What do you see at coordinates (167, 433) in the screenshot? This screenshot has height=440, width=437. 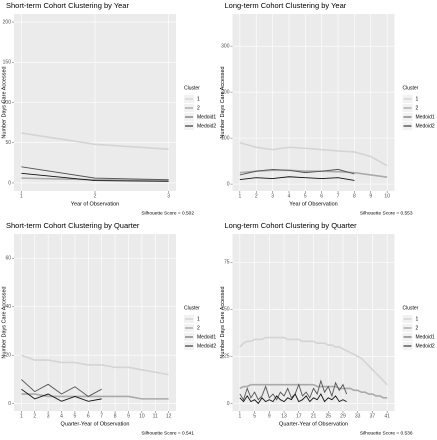 I see `annotation: Silhouette Score = 0.541` at bounding box center [167, 433].